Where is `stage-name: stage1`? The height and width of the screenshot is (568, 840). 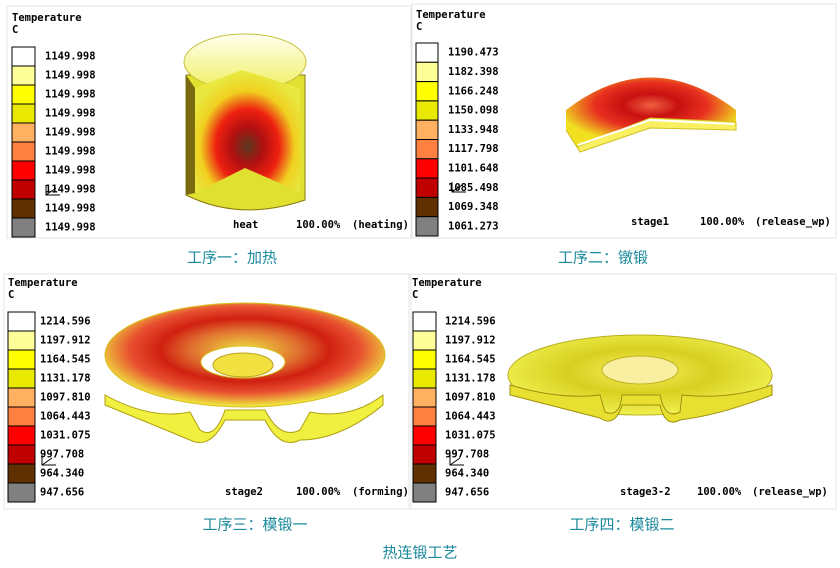 stage-name: stage1 is located at coordinates (650, 222).